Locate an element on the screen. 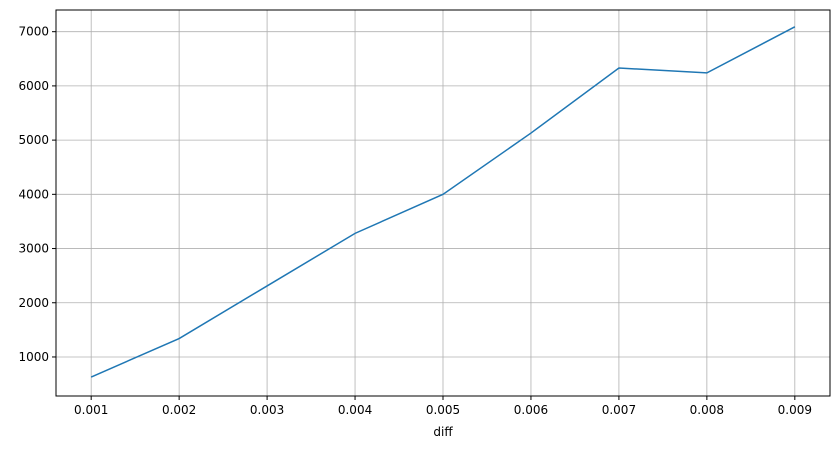 Image resolution: width=840 pixels, height=452 pixels. x-tick-label: 0.004 is located at coordinates (355, 410).